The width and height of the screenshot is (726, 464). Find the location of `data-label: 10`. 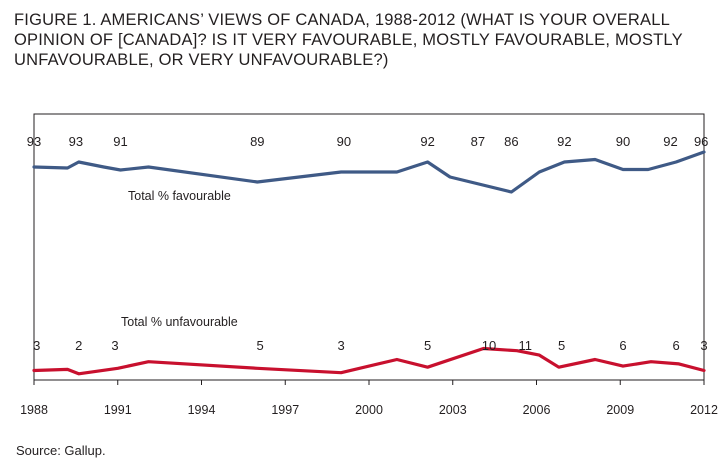

data-label: 10 is located at coordinates (489, 345).